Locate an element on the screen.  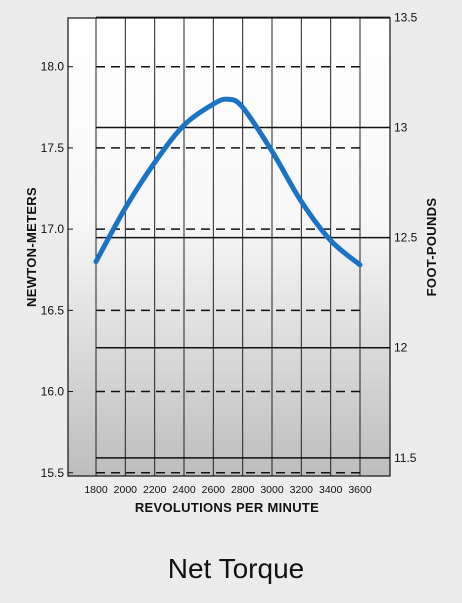
y-tick-label-right-3: 13 is located at coordinates (401, 128).